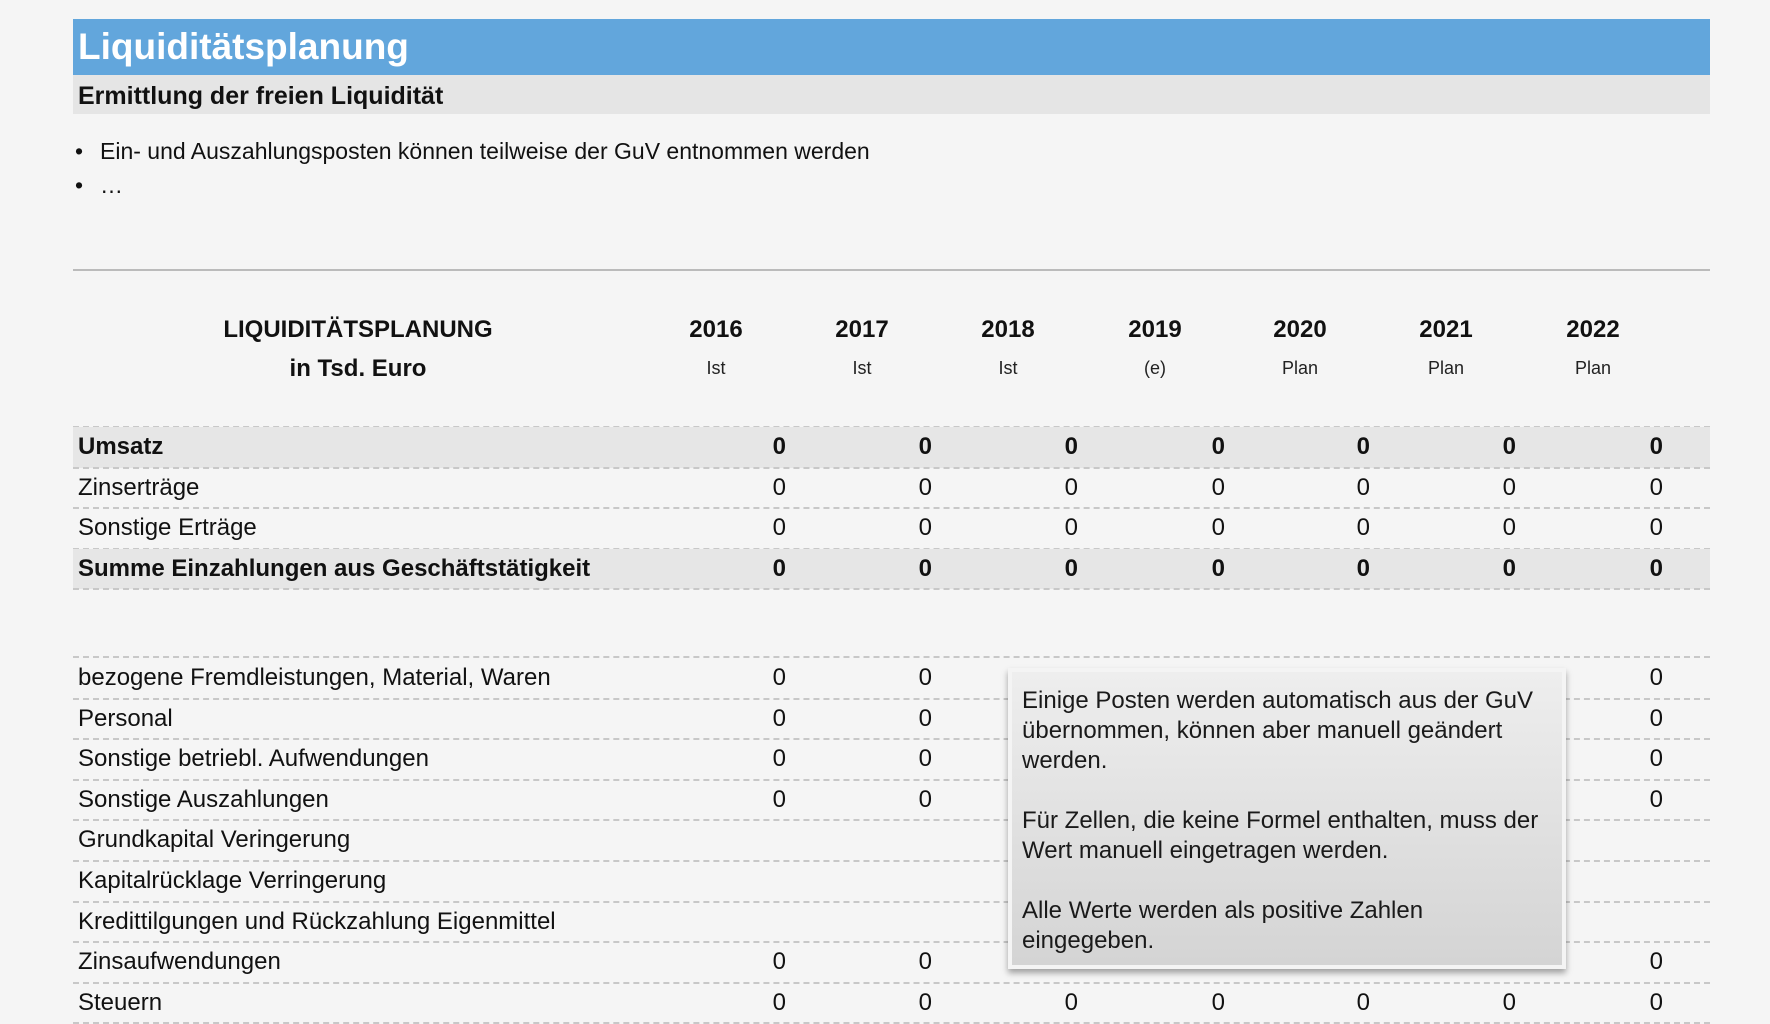 The height and width of the screenshot is (1024, 1770). Describe the element at coordinates (1008, 329) in the screenshot. I see `column-year: 2018` at that location.